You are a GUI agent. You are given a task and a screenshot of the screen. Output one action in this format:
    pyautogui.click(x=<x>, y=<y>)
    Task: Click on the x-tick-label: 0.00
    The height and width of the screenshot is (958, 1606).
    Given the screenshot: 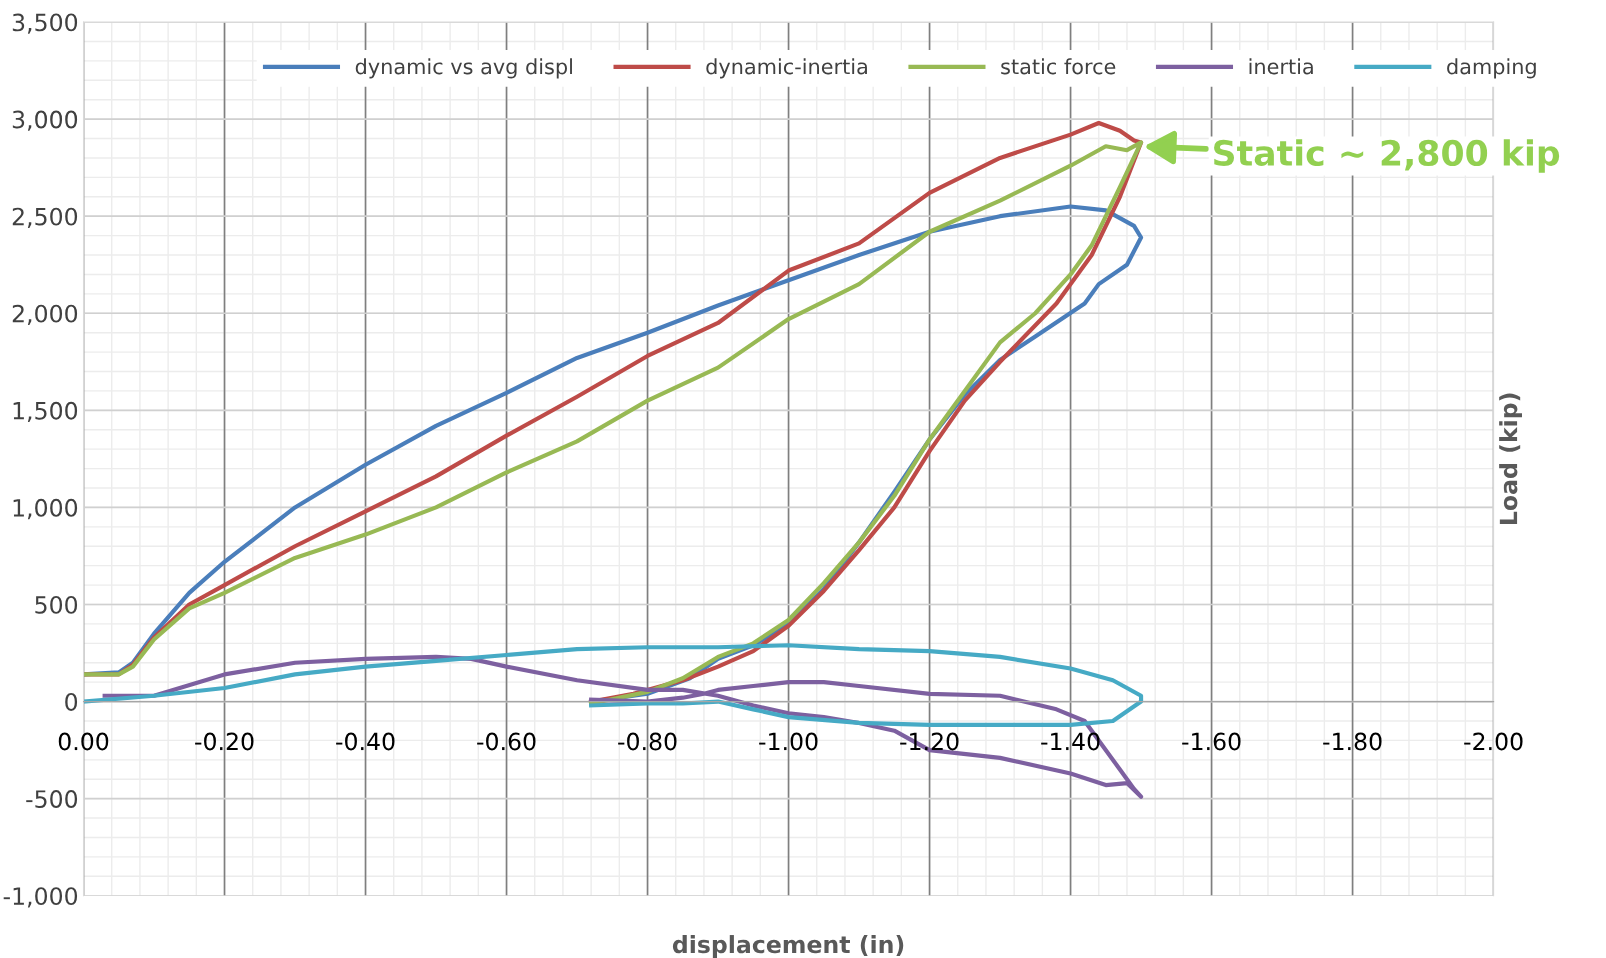 What is the action you would take?
    pyautogui.click(x=83, y=741)
    